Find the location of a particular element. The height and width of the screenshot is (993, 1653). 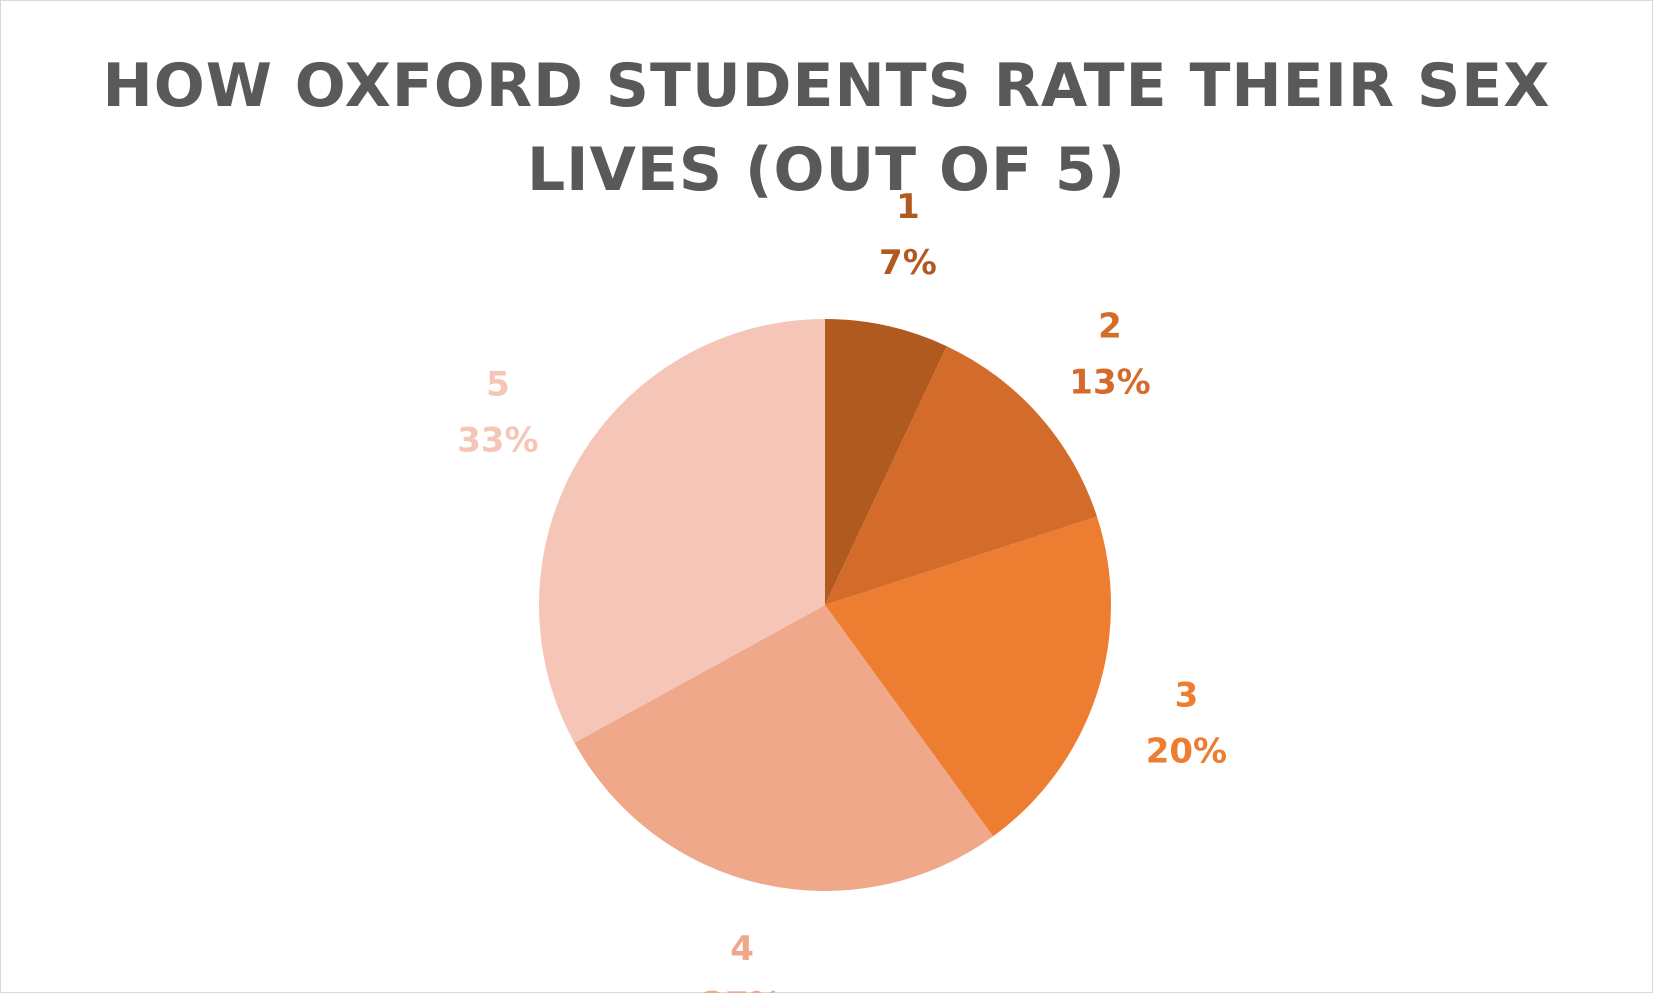

data-label-category-5: 5 is located at coordinates (498, 385).